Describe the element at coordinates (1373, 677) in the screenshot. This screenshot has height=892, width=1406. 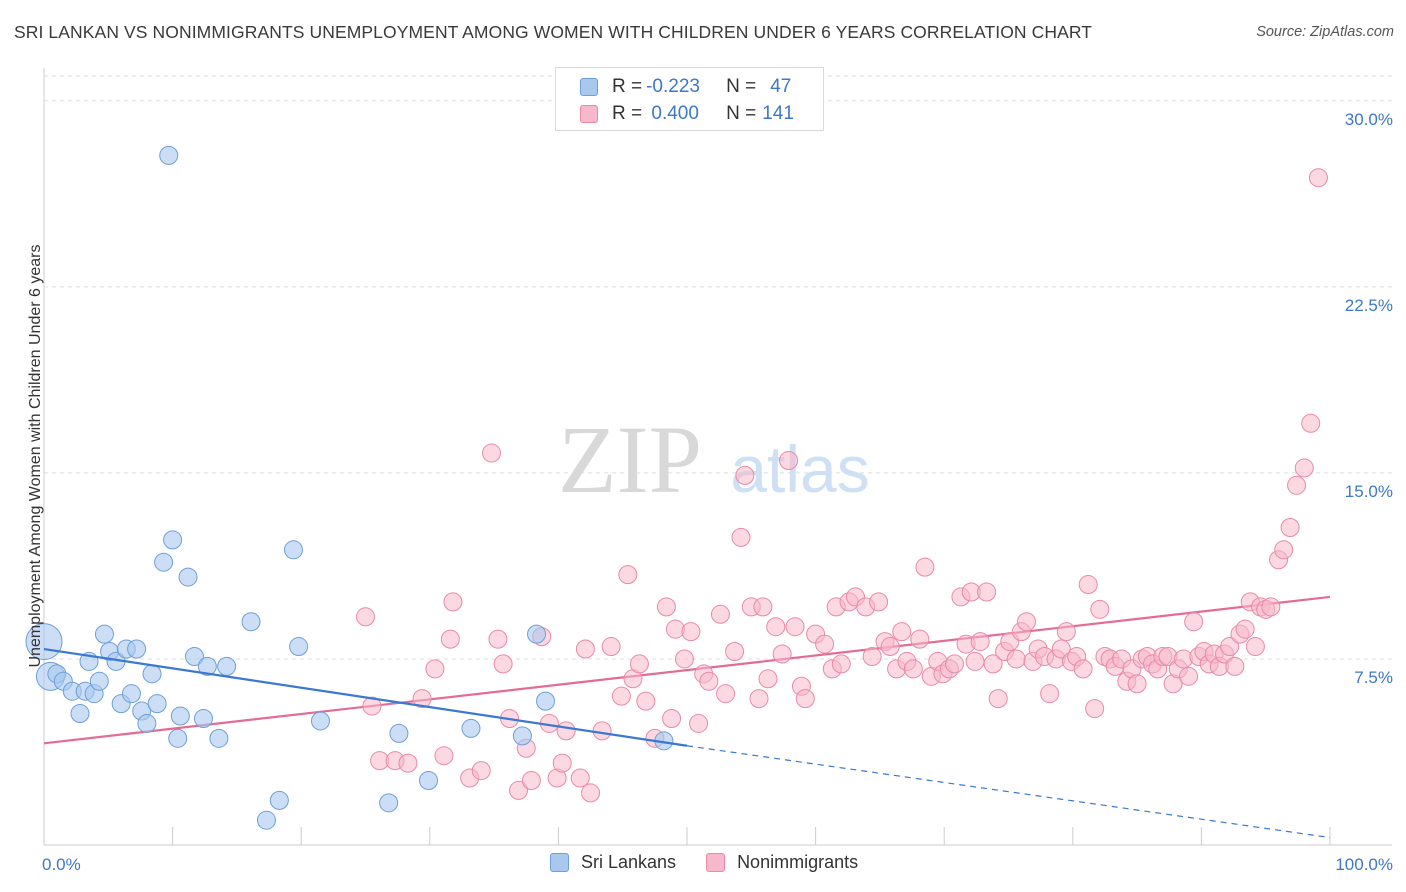
I see `y-tick-label: 7.5%` at that location.